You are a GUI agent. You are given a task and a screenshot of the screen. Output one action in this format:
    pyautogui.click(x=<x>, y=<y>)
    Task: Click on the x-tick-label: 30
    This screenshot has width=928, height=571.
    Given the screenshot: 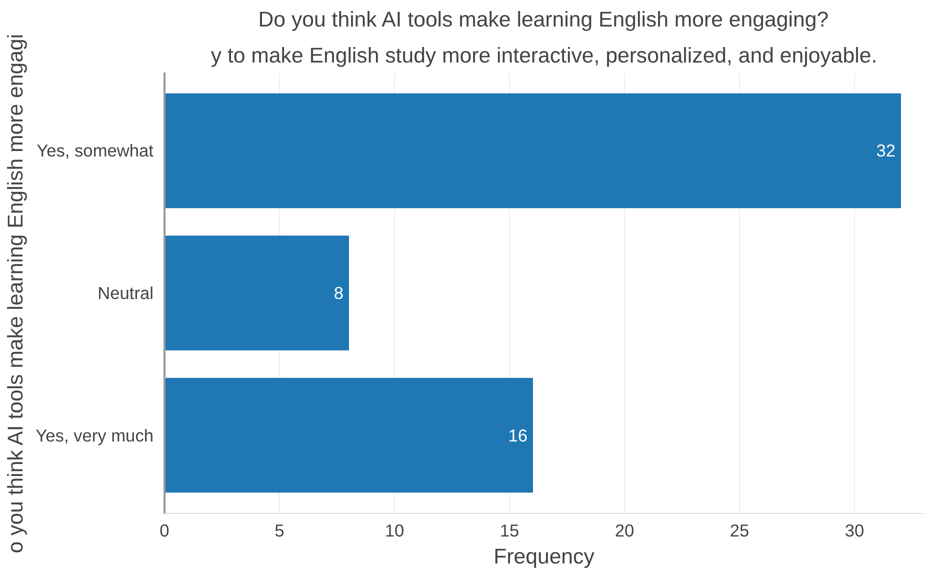 What is the action you would take?
    pyautogui.click(x=854, y=530)
    